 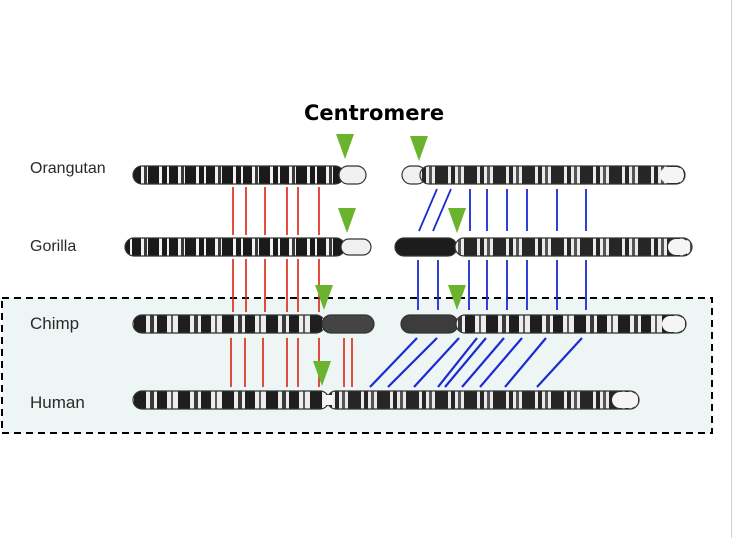 What do you see at coordinates (429, 324) in the screenshot?
I see `chimp-right-short-arm` at bounding box center [429, 324].